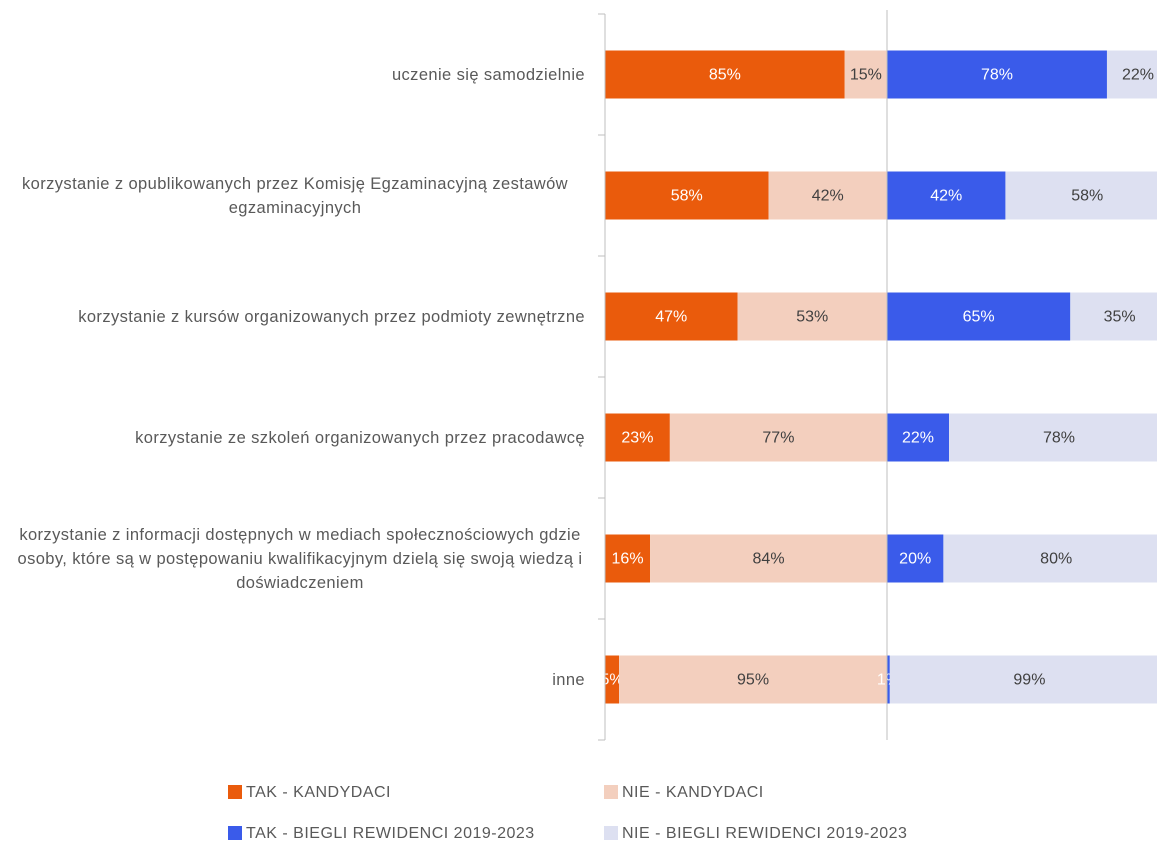 The image size is (1157, 845). Describe the element at coordinates (318, 792) in the screenshot. I see `legend-label: TAK - KANDYDACI` at that location.